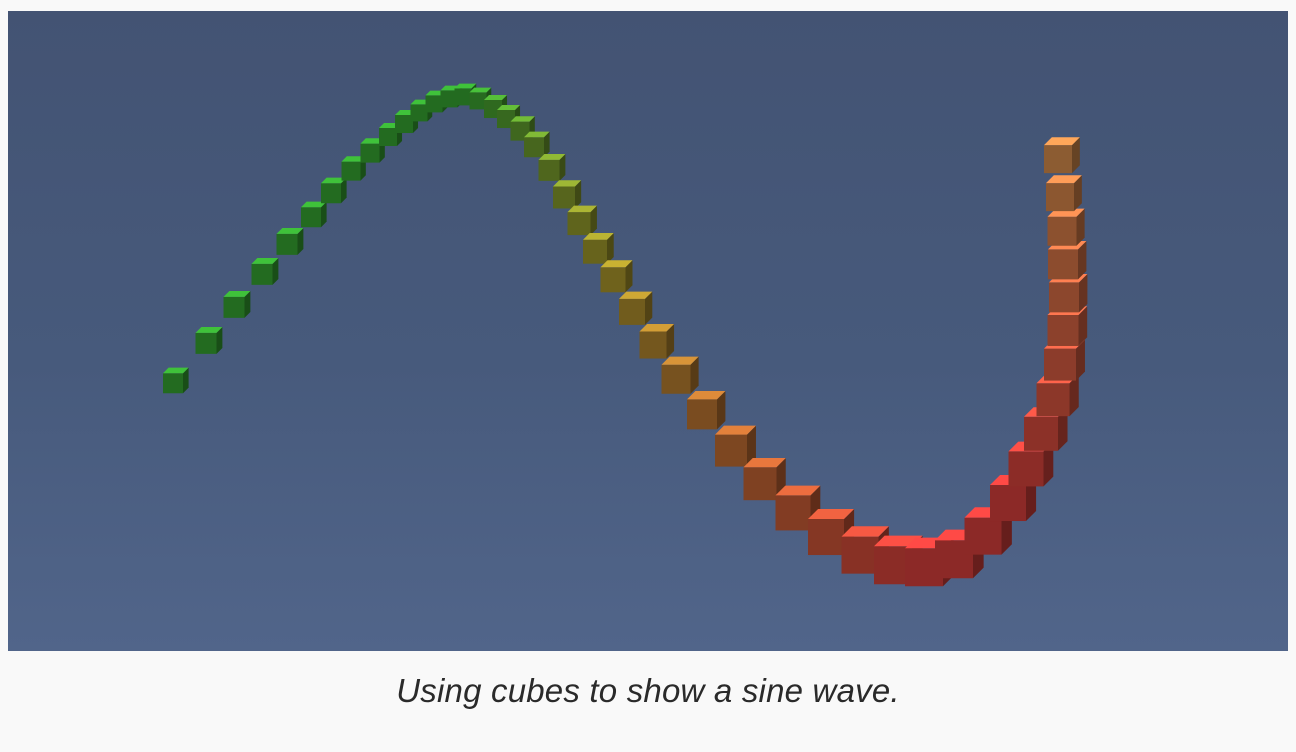 This screenshot has width=1296, height=752. I want to click on figure-caption: Using cubes to show a sine wave., so click(648, 690).